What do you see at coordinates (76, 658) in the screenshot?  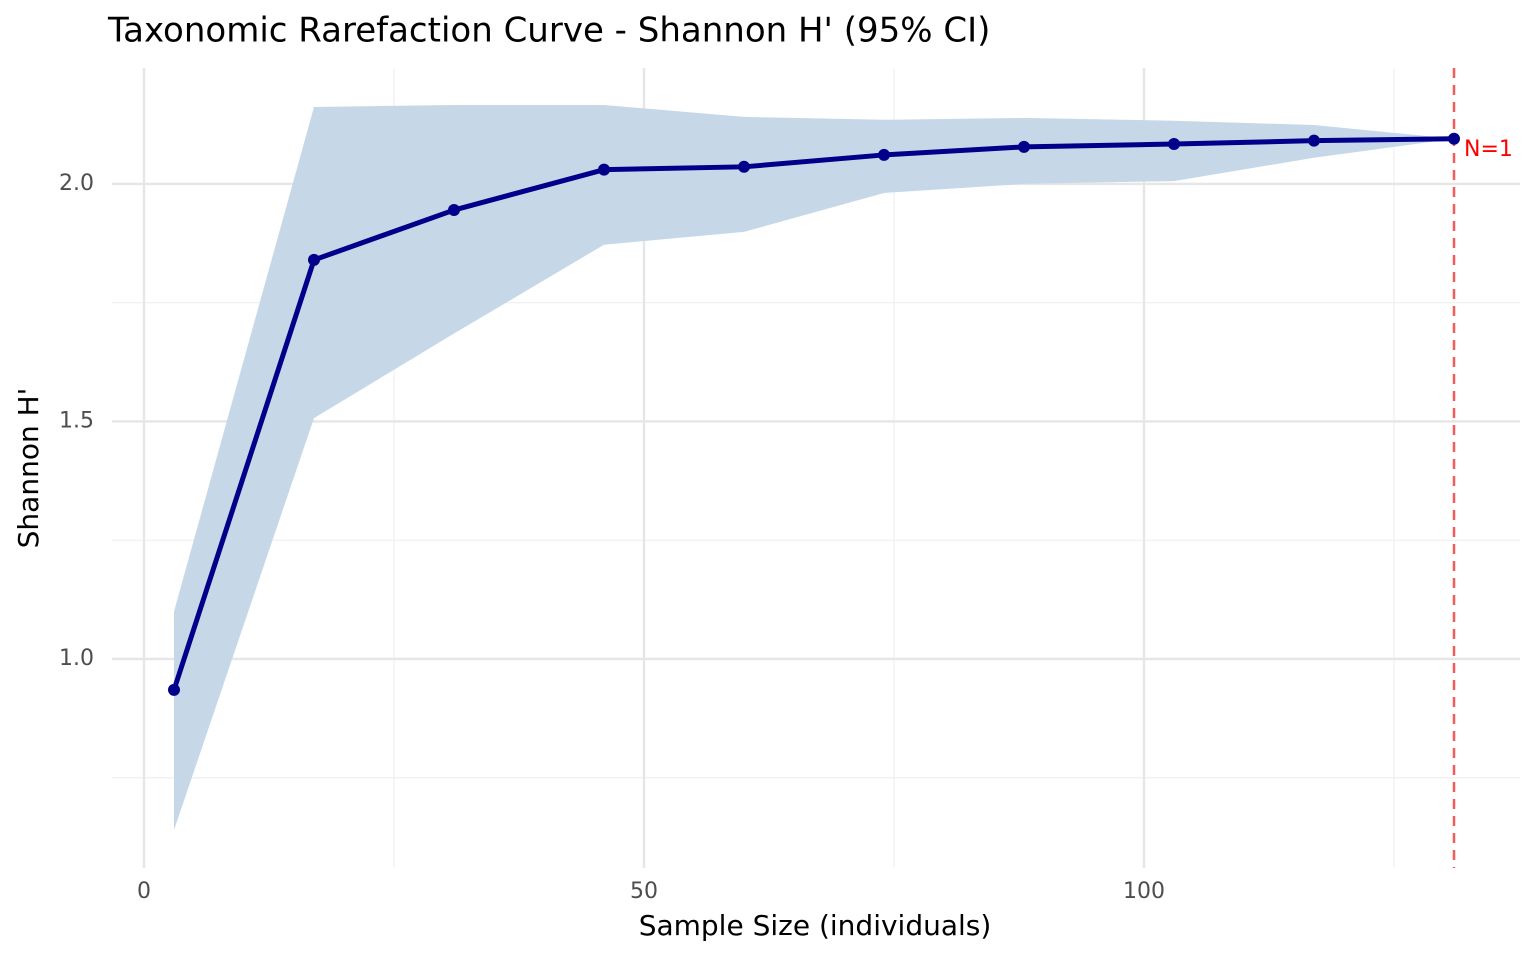 I see `y-tick-label: 1.0` at bounding box center [76, 658].